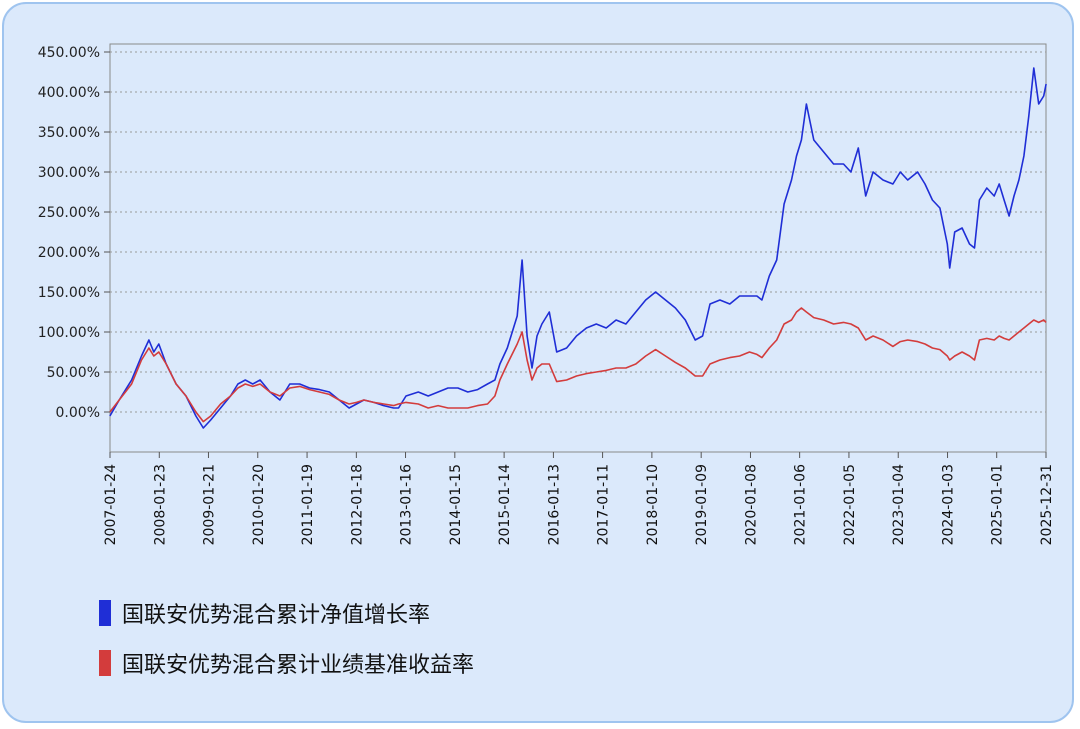 The image size is (1080, 729). Describe the element at coordinates (286, 639) in the screenshot. I see `legend: 国联安优势混合累计净值增长率 国联安优势混合累计业绩基准收益率` at that location.